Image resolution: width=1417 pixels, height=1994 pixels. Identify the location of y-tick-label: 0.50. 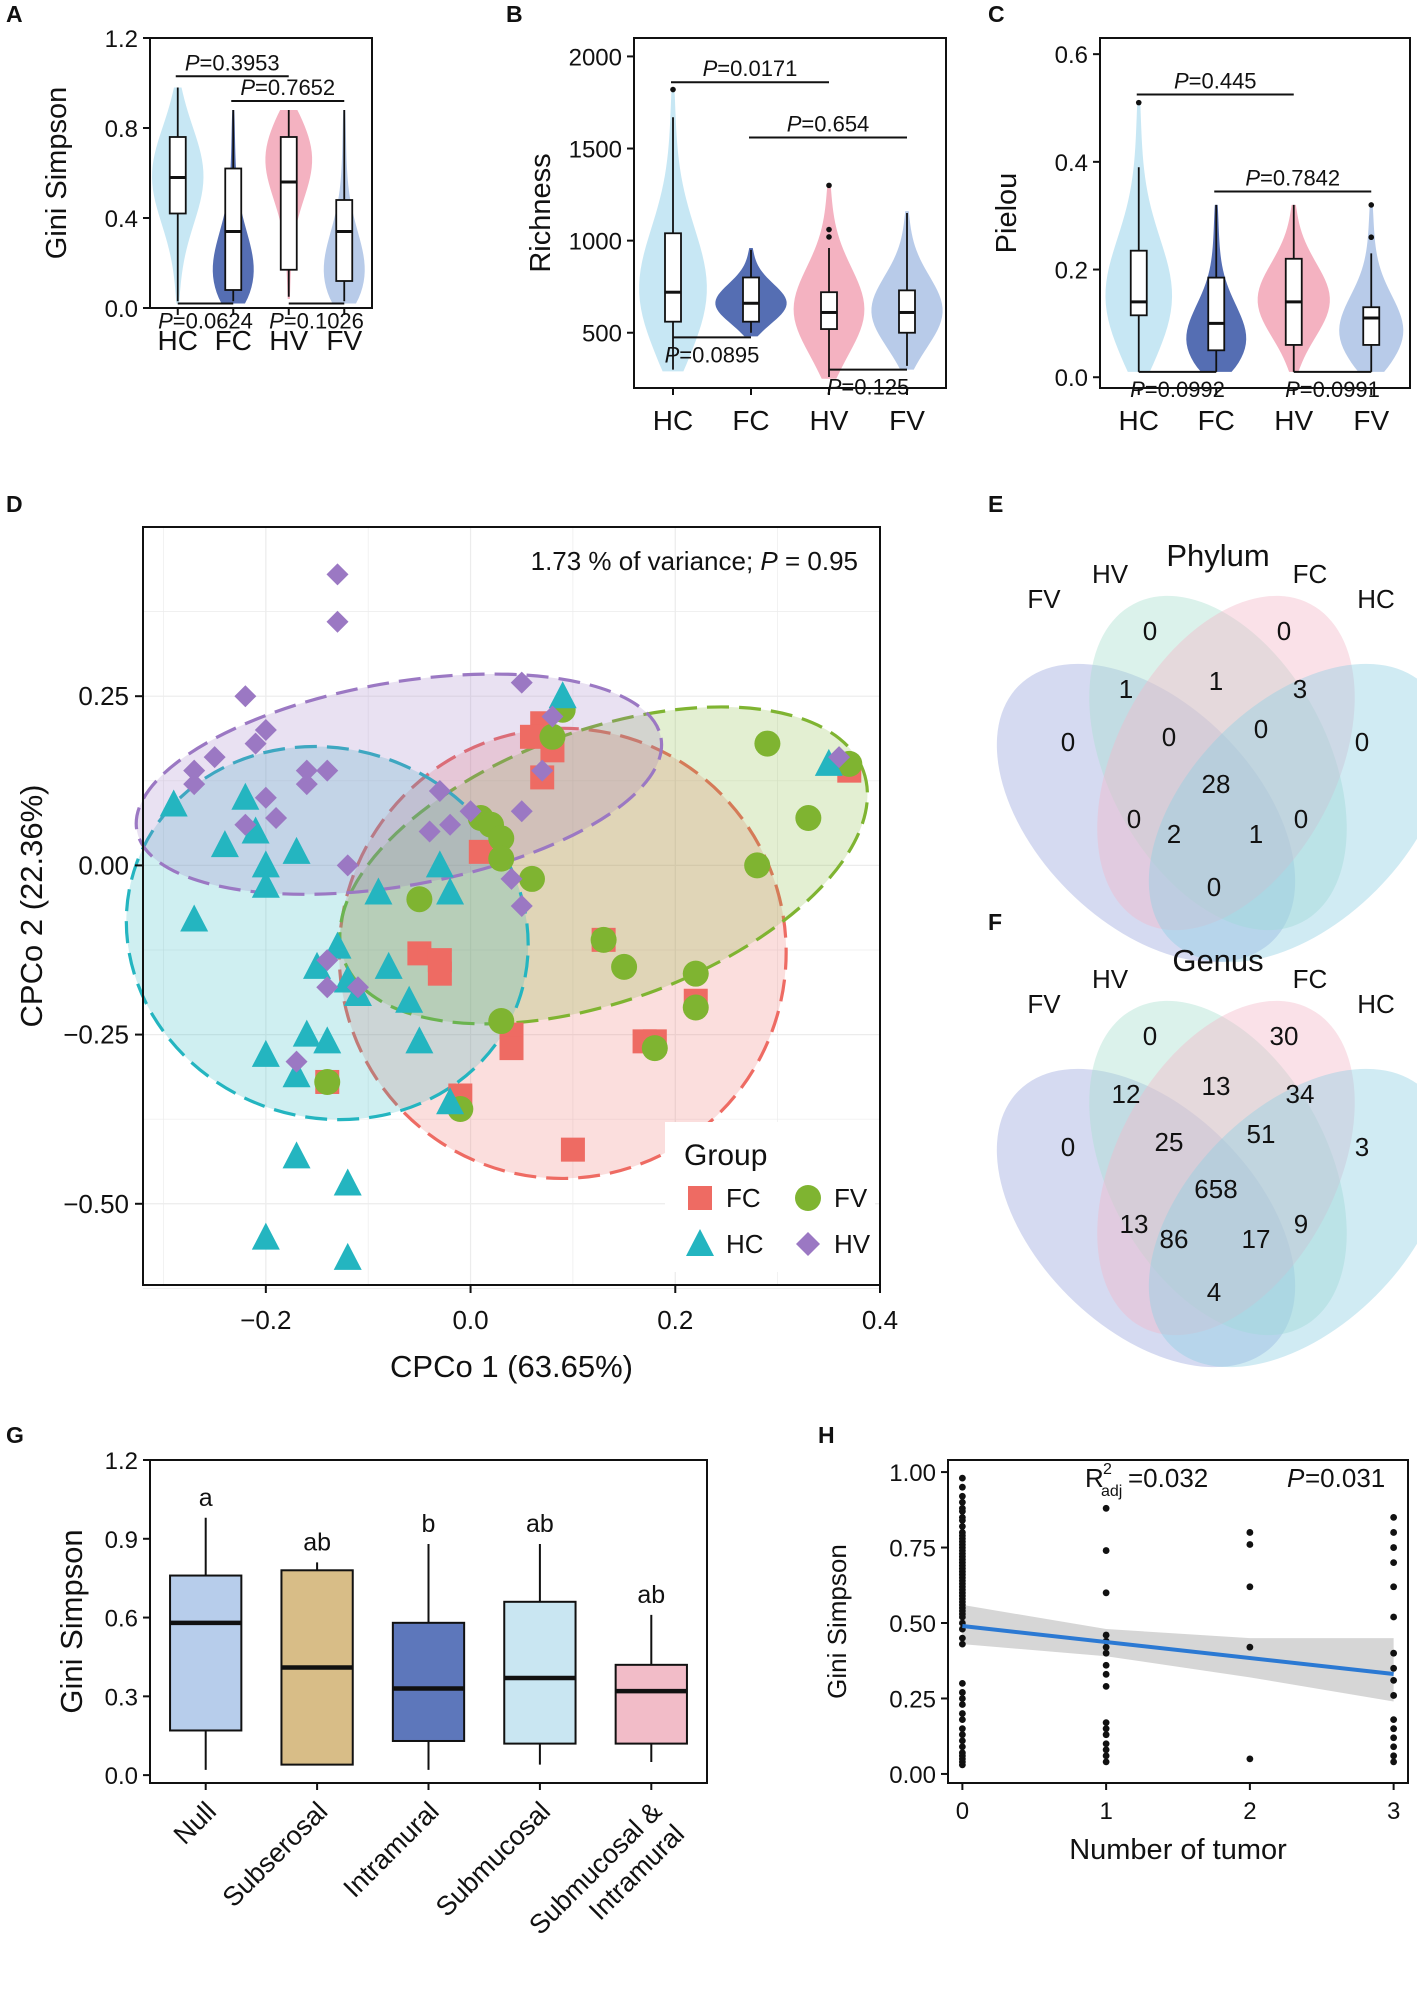
(912, 1624).